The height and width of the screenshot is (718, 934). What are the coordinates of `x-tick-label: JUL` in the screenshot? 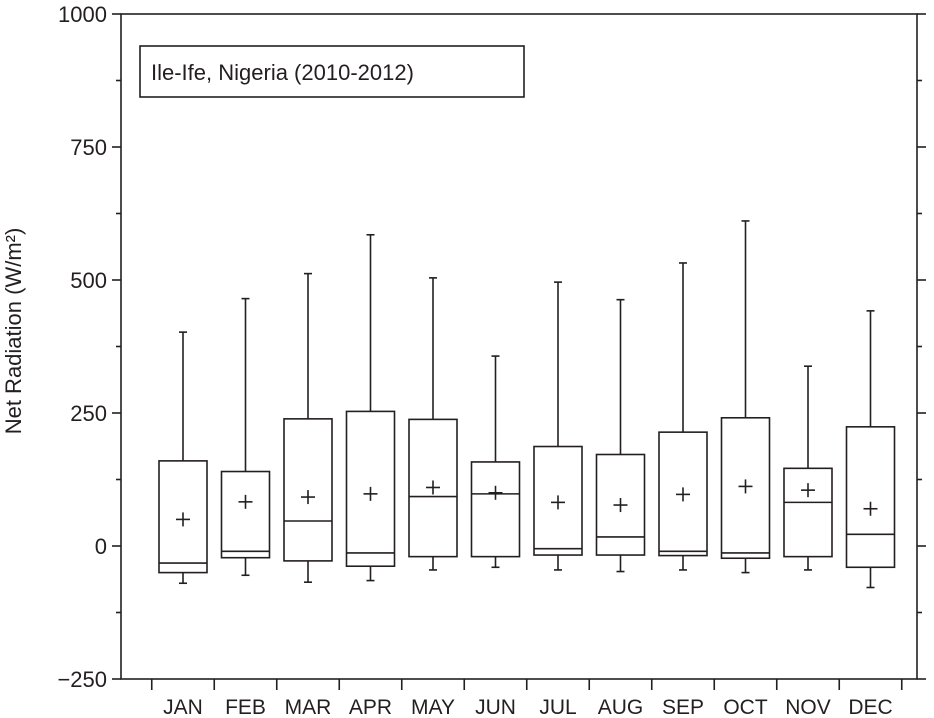 It's located at (557, 707).